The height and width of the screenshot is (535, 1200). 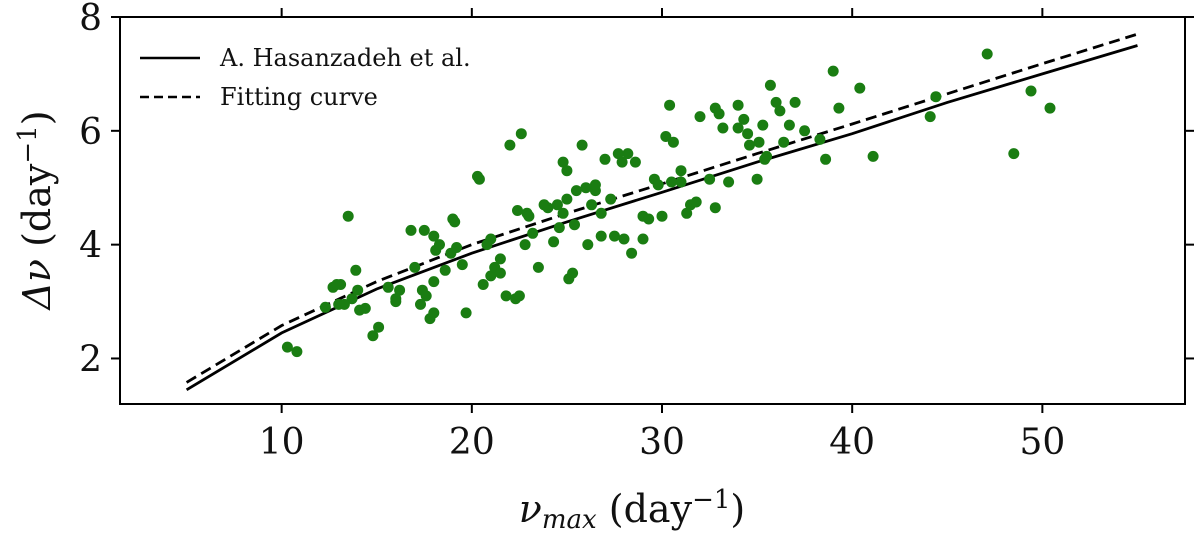 What do you see at coordinates (299, 97) in the screenshot?
I see `legend-label-fitting-curve: Fitting curve` at bounding box center [299, 97].